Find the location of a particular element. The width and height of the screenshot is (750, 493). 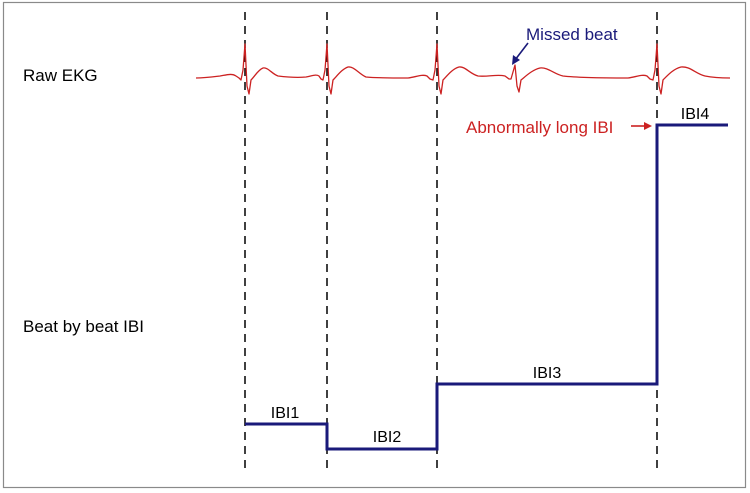

abnormal-ibi-arrow is located at coordinates (641, 126).